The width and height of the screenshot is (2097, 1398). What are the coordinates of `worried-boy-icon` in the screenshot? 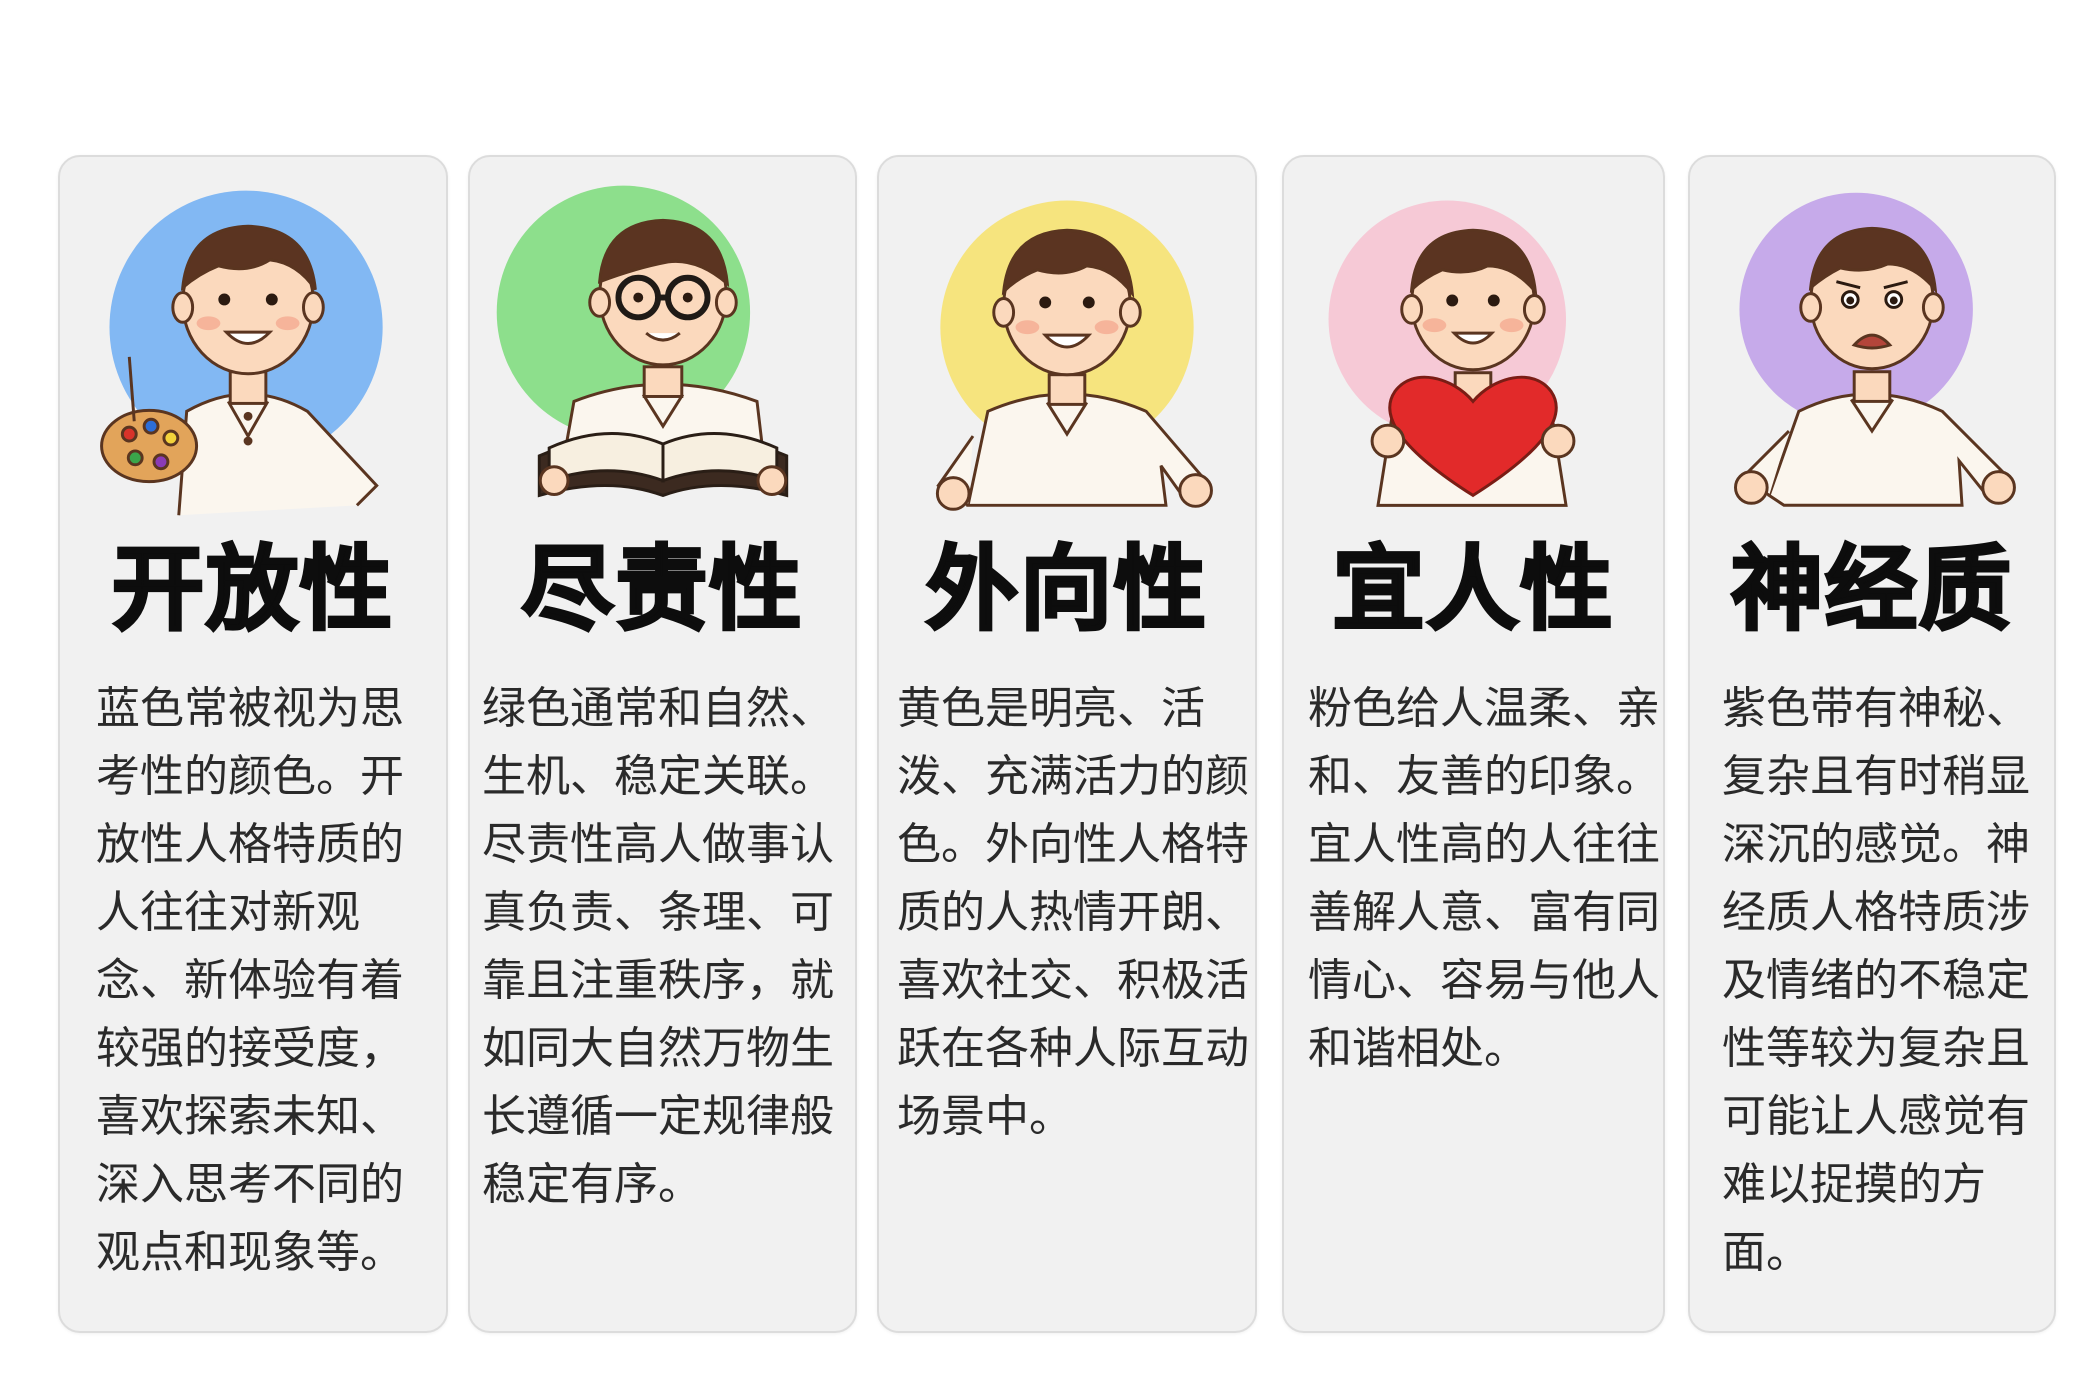 It's located at (1872, 347).